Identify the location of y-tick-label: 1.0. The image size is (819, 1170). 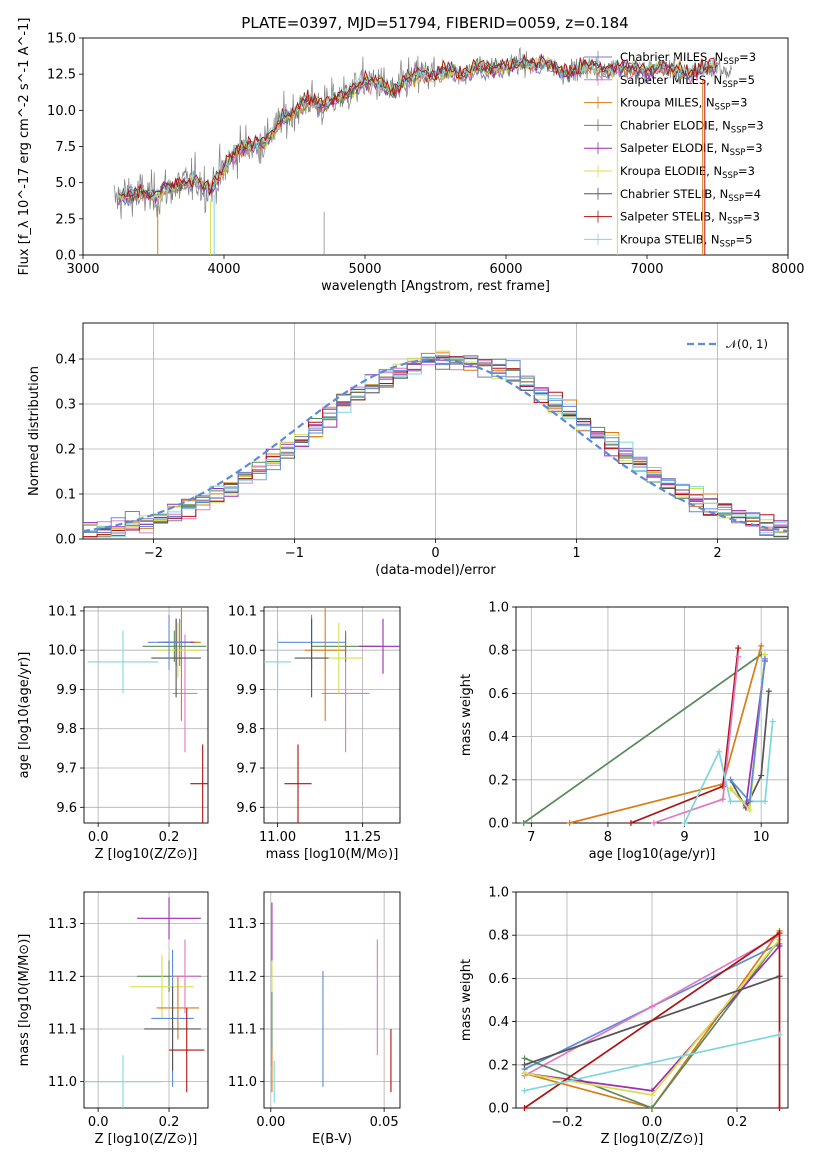
(498, 893).